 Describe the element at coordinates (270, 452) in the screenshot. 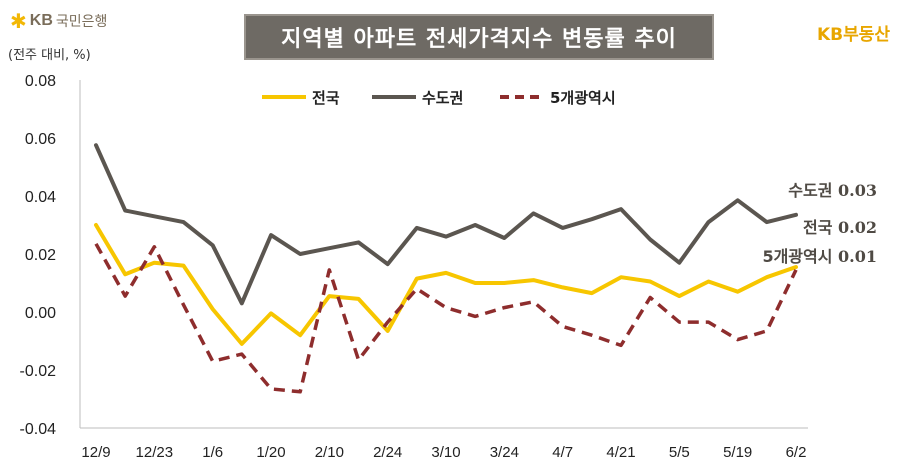

I see `x-tick-label: 1/20` at that location.